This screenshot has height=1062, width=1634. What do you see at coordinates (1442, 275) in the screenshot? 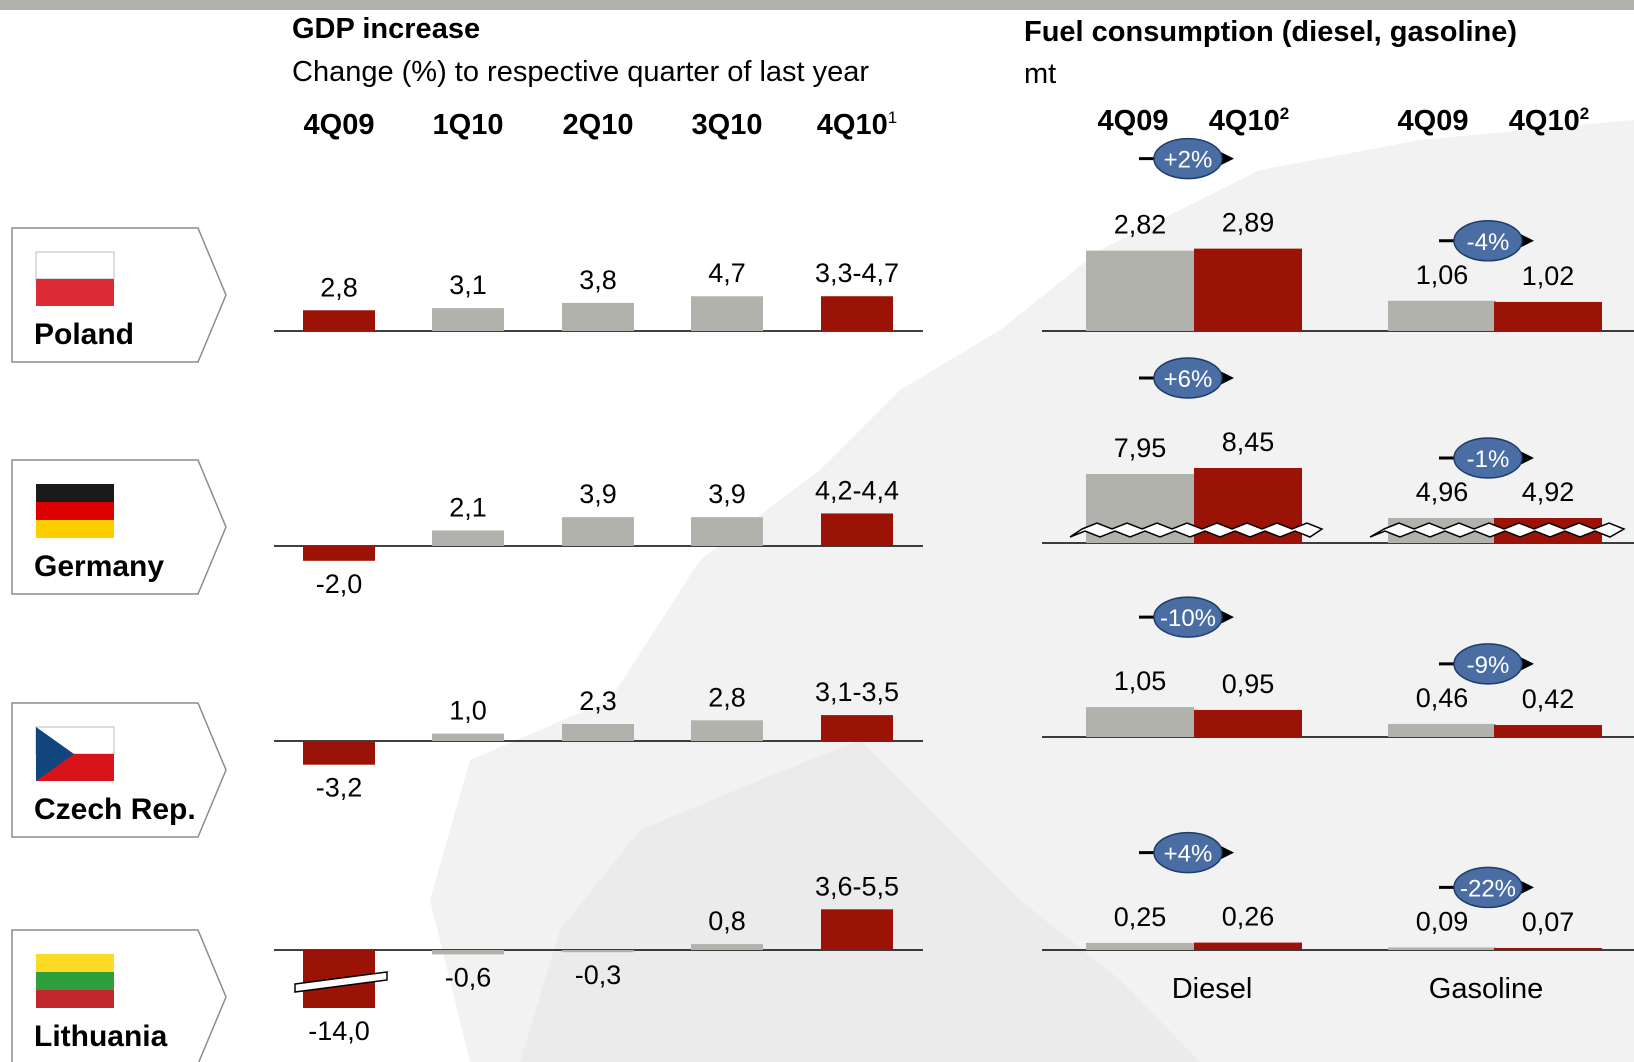
I see `fuel-label-Poland-gasoline-4Q09: 1,06` at bounding box center [1442, 275].